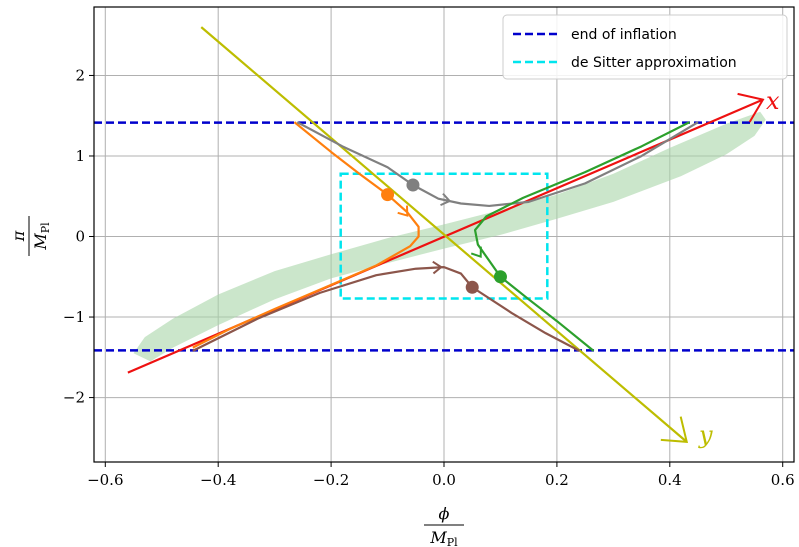 Image resolution: width=799 pixels, height=547 pixels. I want to click on x-tick-label: −0.2, so click(331, 480).